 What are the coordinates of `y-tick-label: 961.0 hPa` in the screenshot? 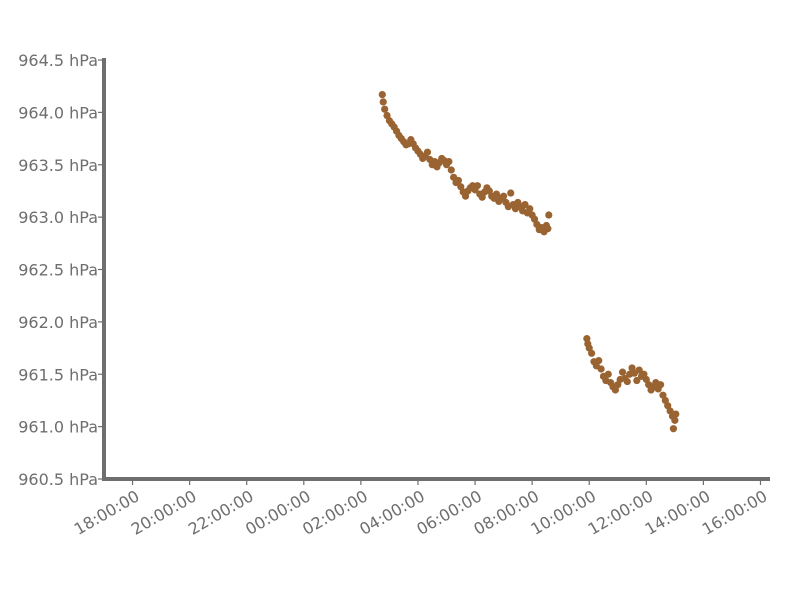 It's located at (58, 427).